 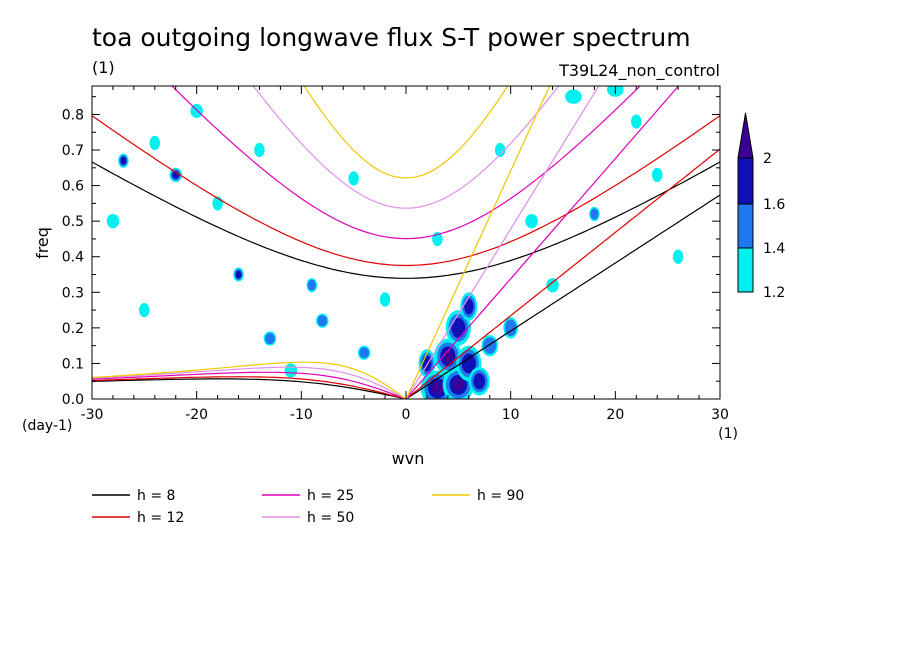 I want to click on run-label: T39L24_non_control, so click(x=639, y=71).